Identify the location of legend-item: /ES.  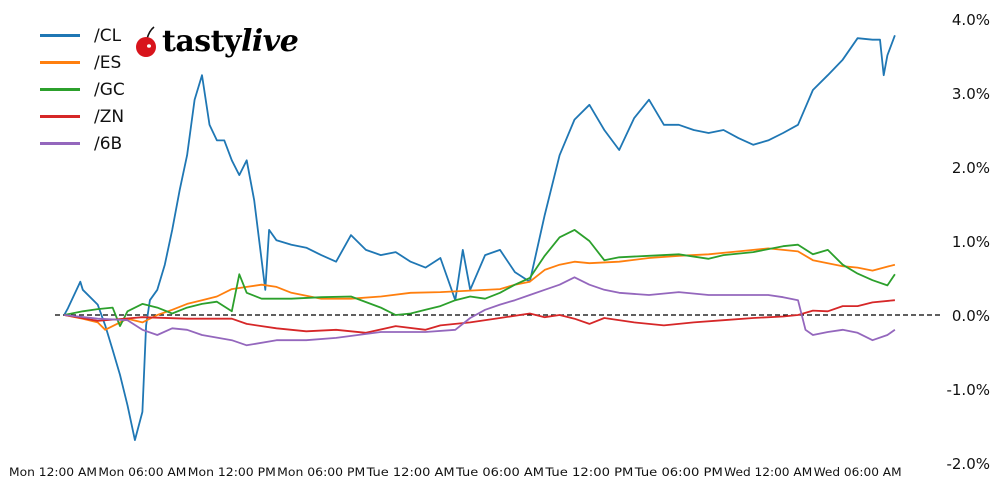
(82, 62).